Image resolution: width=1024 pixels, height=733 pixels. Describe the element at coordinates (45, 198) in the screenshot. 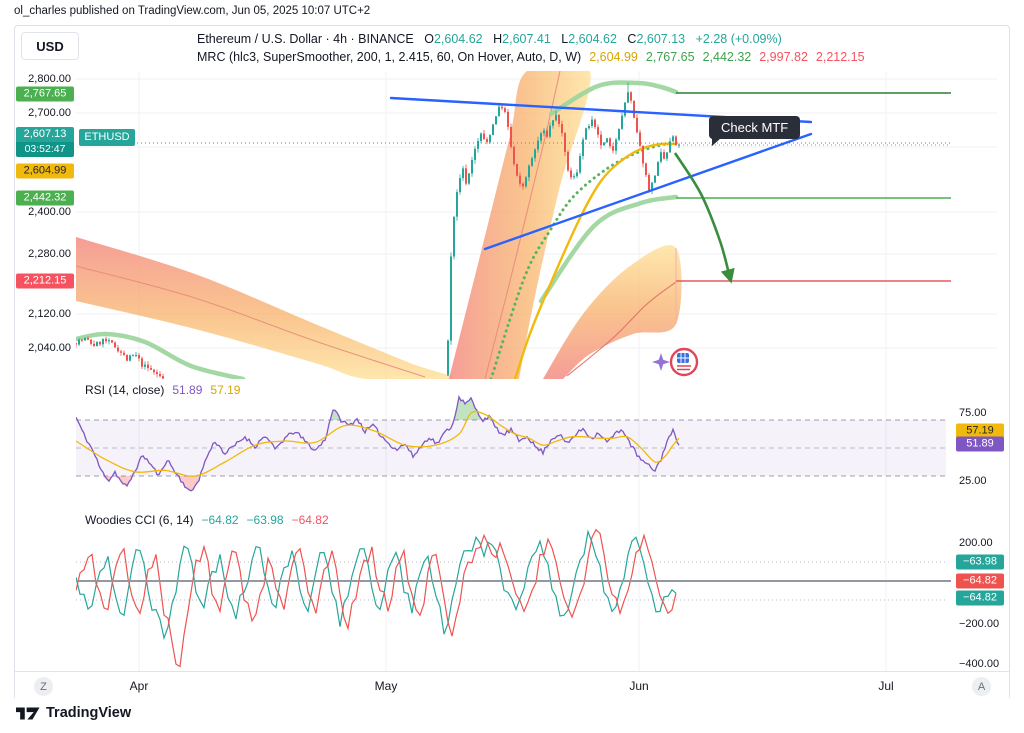

I see `price-axis-badge: 2,442.32` at that location.